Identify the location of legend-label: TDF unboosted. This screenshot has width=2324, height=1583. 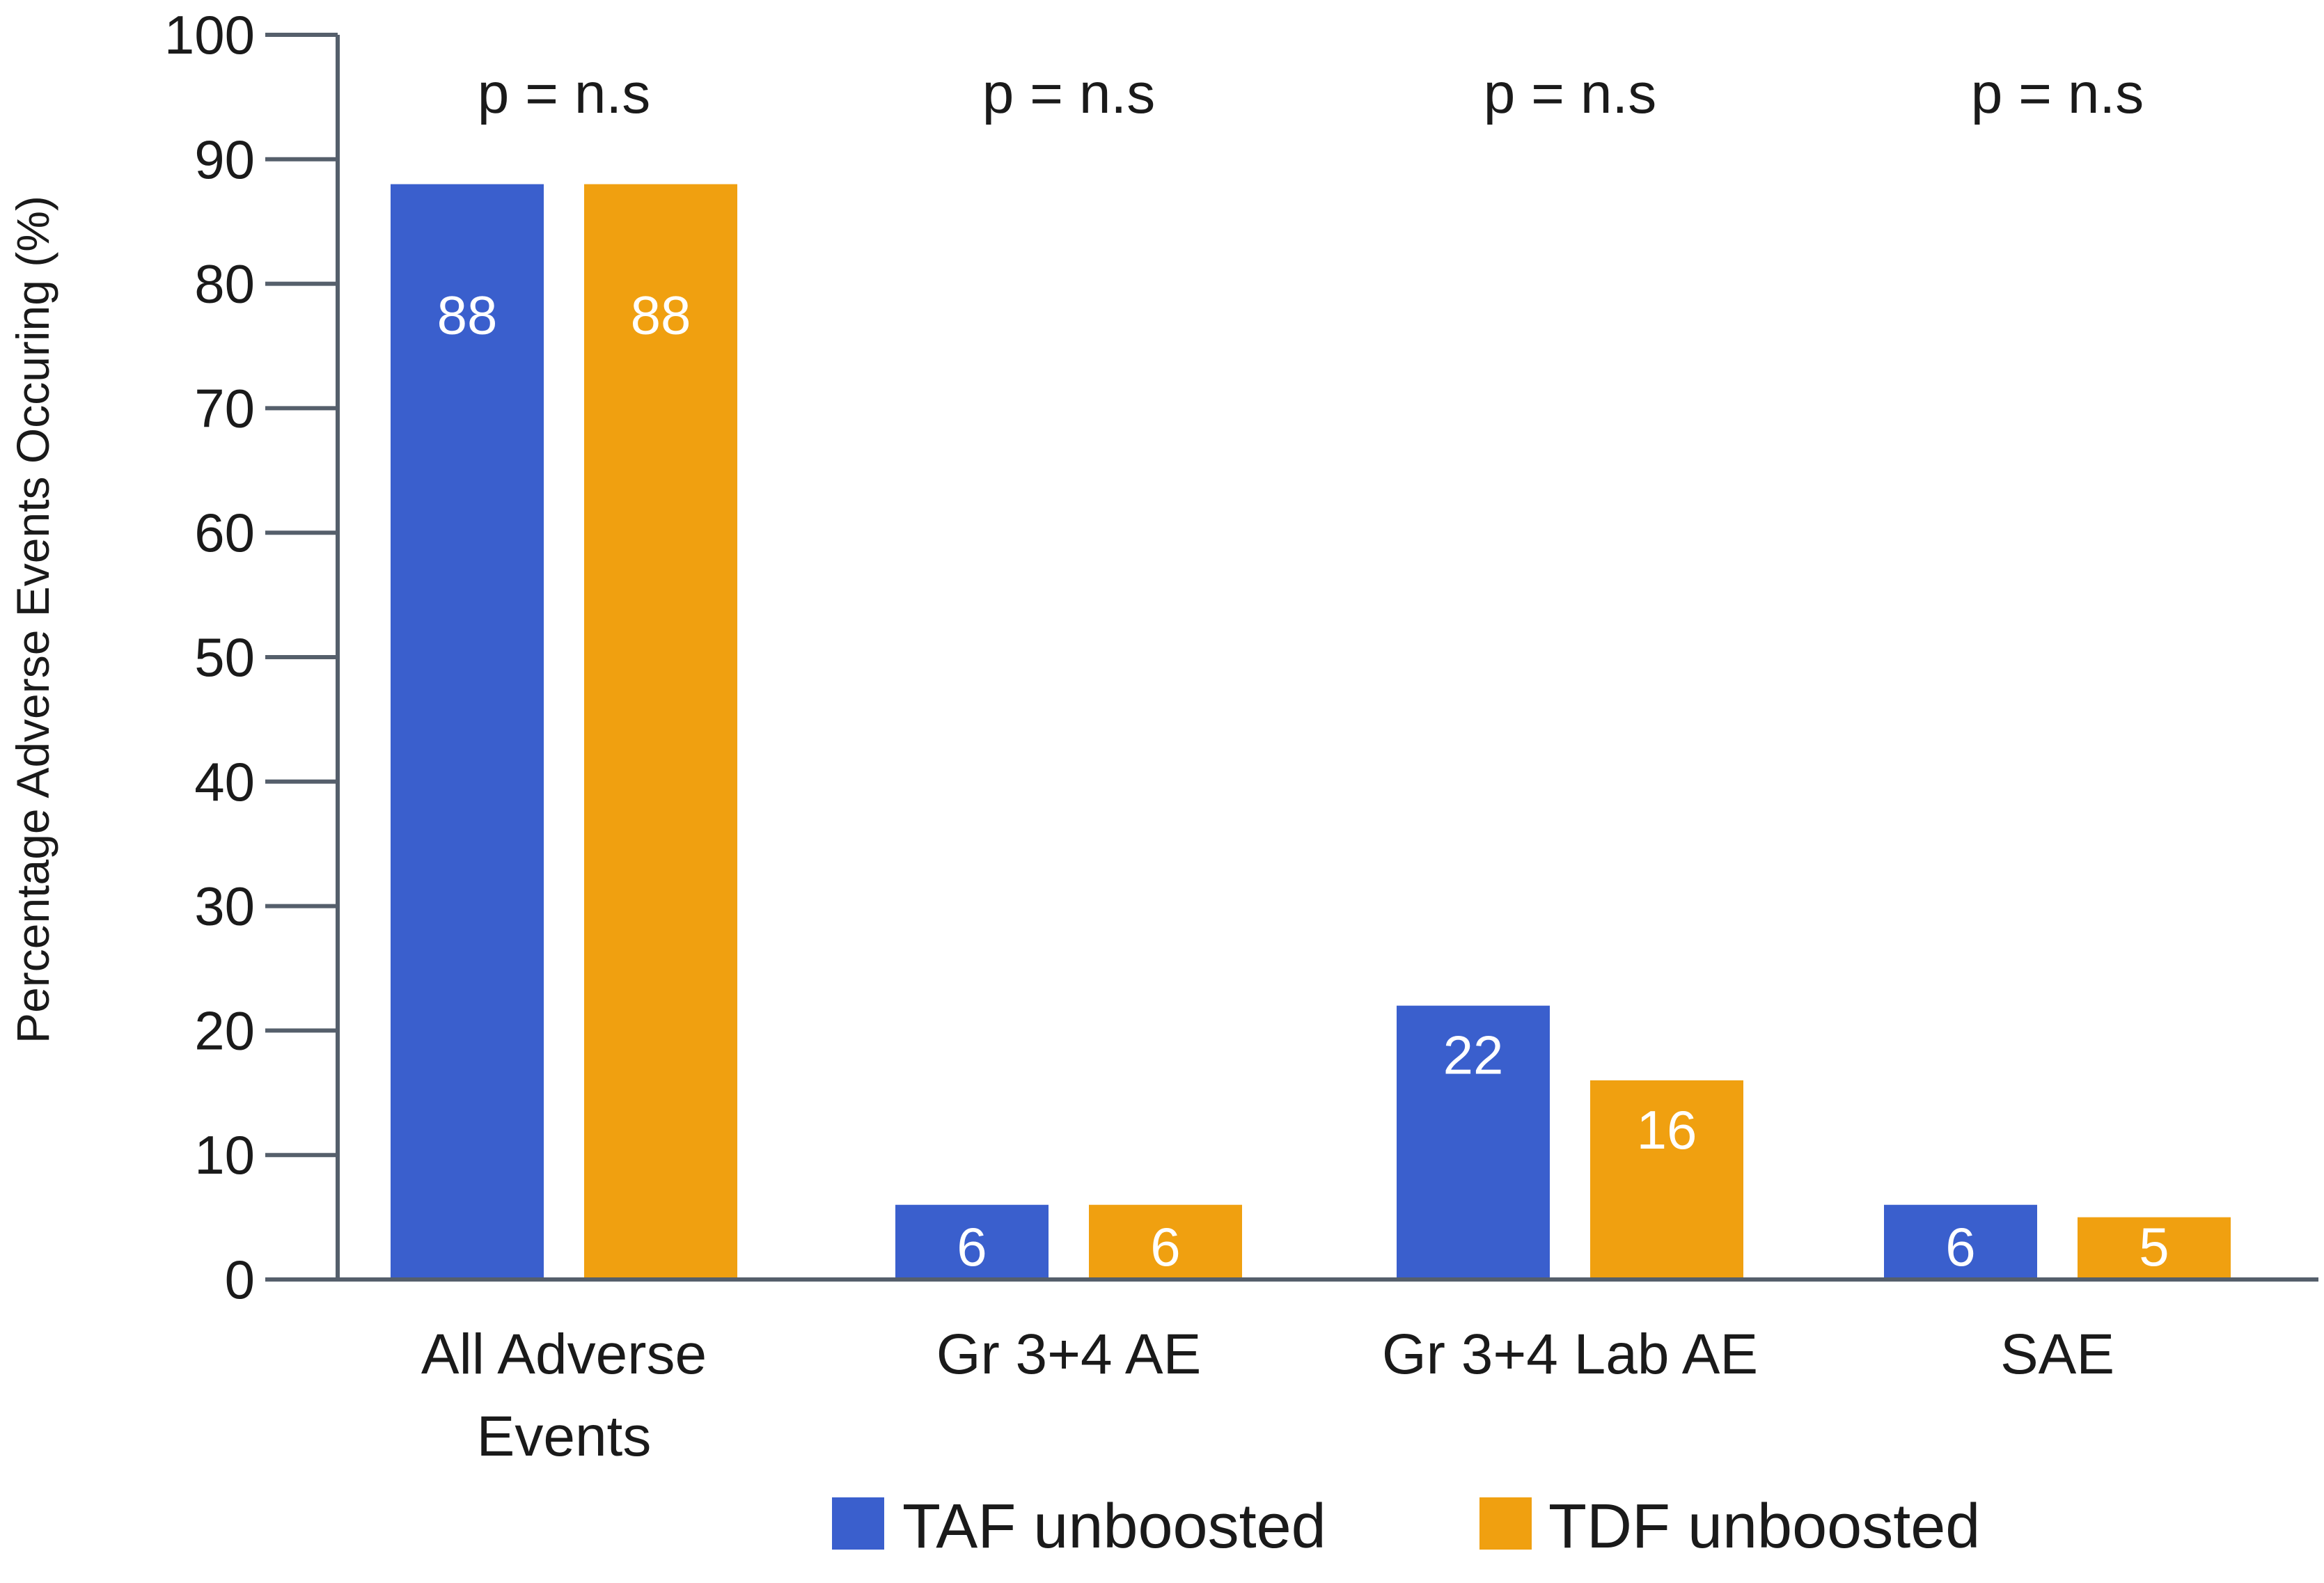
(1764, 1526).